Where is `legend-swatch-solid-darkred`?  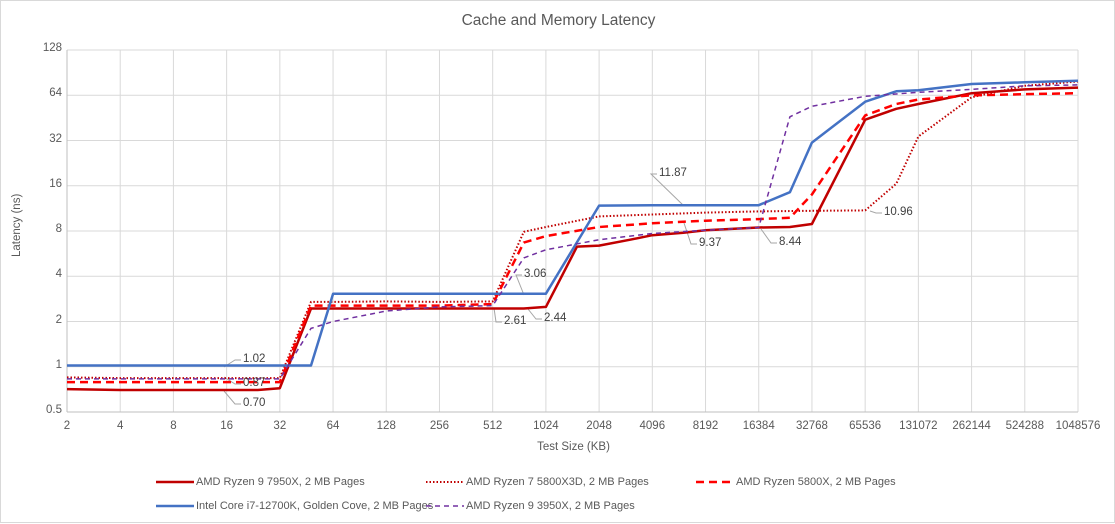 legend-swatch-solid-darkred is located at coordinates (175, 482).